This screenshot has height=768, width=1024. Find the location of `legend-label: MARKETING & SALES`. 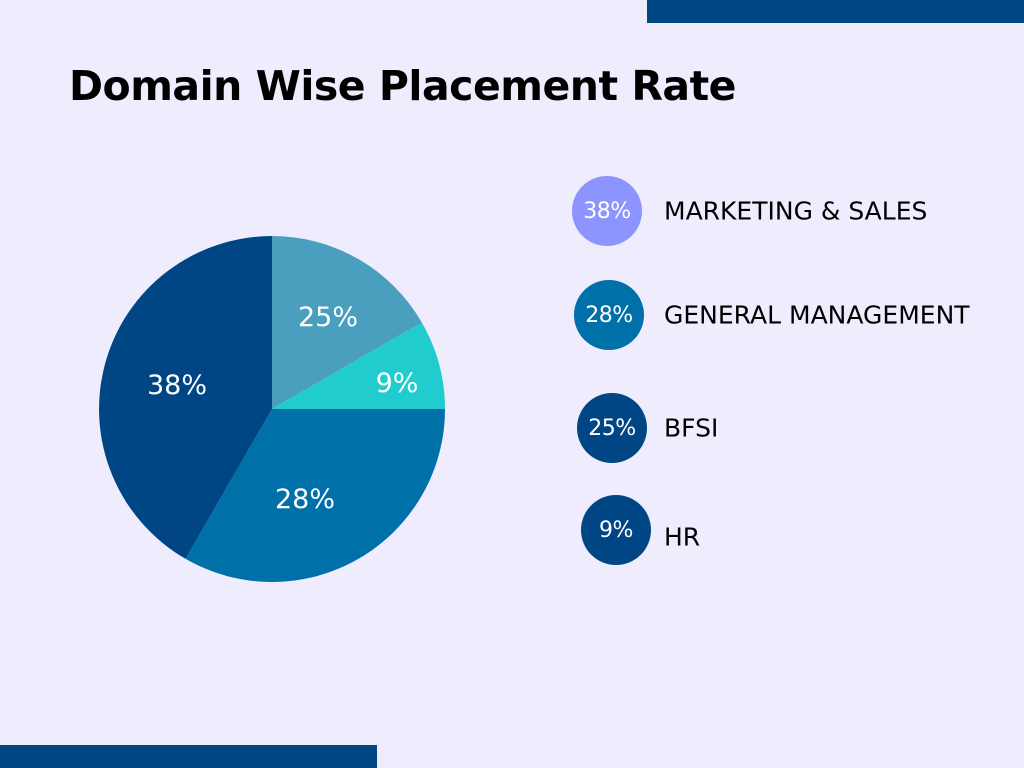

legend-label: MARKETING & SALES is located at coordinates (796, 211).